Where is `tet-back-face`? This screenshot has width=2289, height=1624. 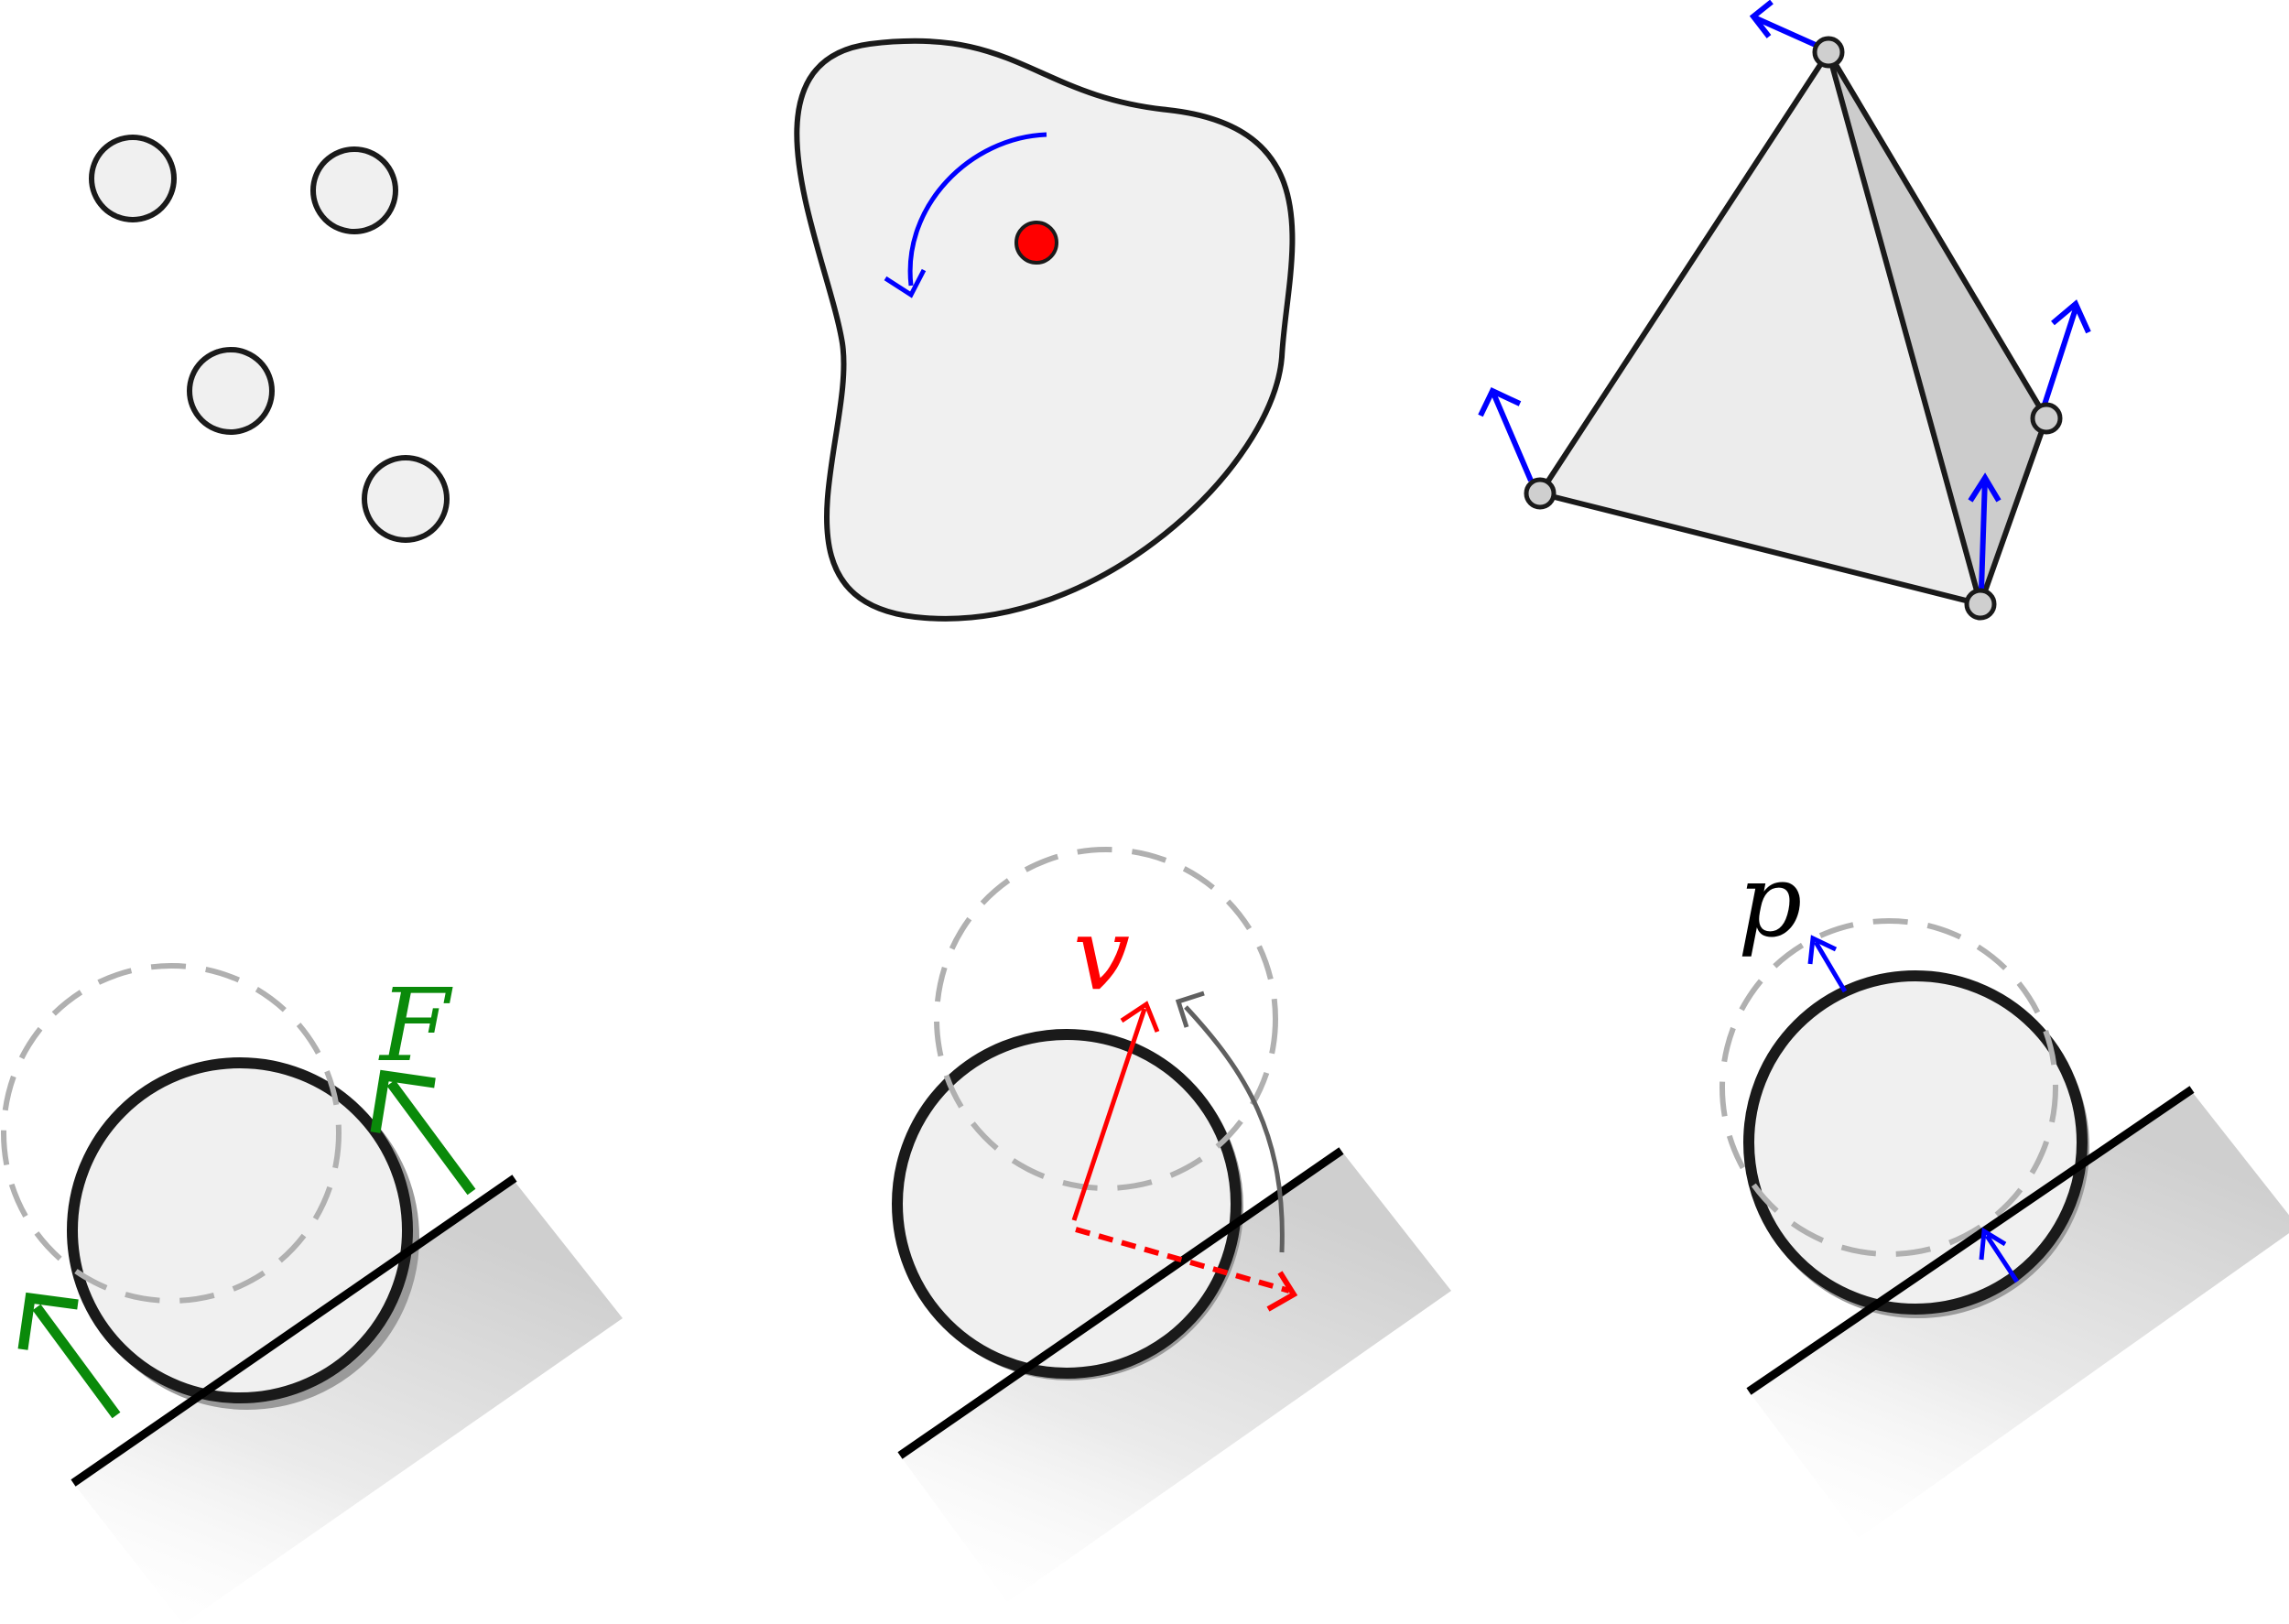
tet-back-face is located at coordinates (1937, 328).